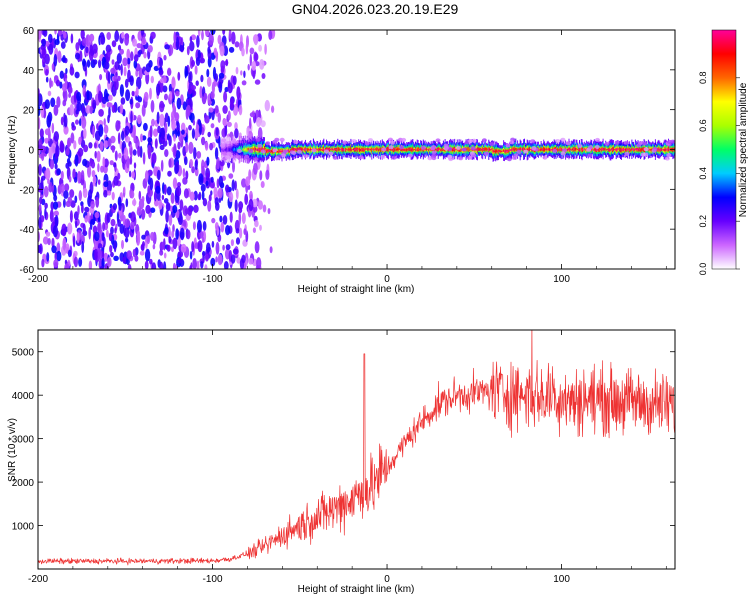 The height and width of the screenshot is (600, 750). Describe the element at coordinates (724, 149) in the screenshot. I see `colorbar-gradient` at that location.